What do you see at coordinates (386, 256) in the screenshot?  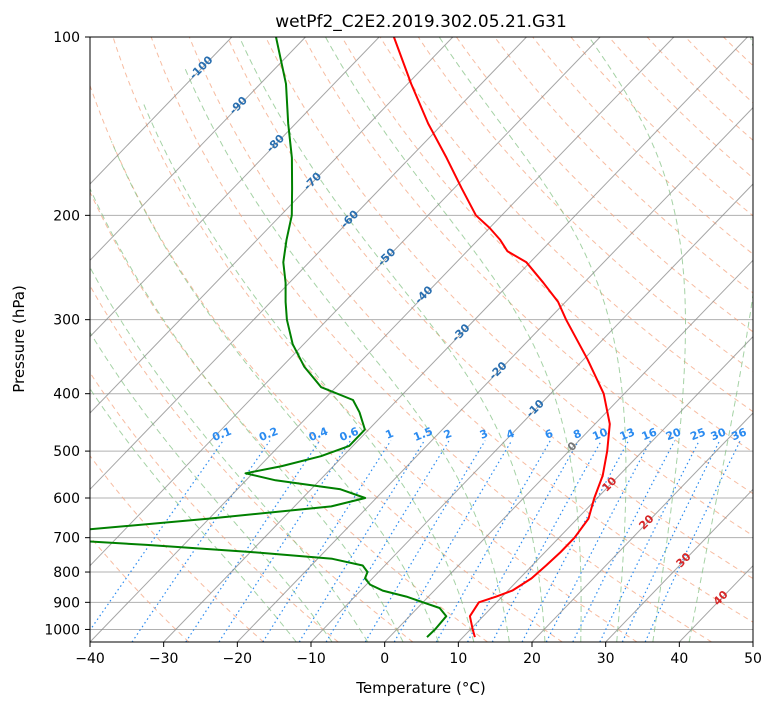 I see `isotherm-label: -50` at bounding box center [386, 256].